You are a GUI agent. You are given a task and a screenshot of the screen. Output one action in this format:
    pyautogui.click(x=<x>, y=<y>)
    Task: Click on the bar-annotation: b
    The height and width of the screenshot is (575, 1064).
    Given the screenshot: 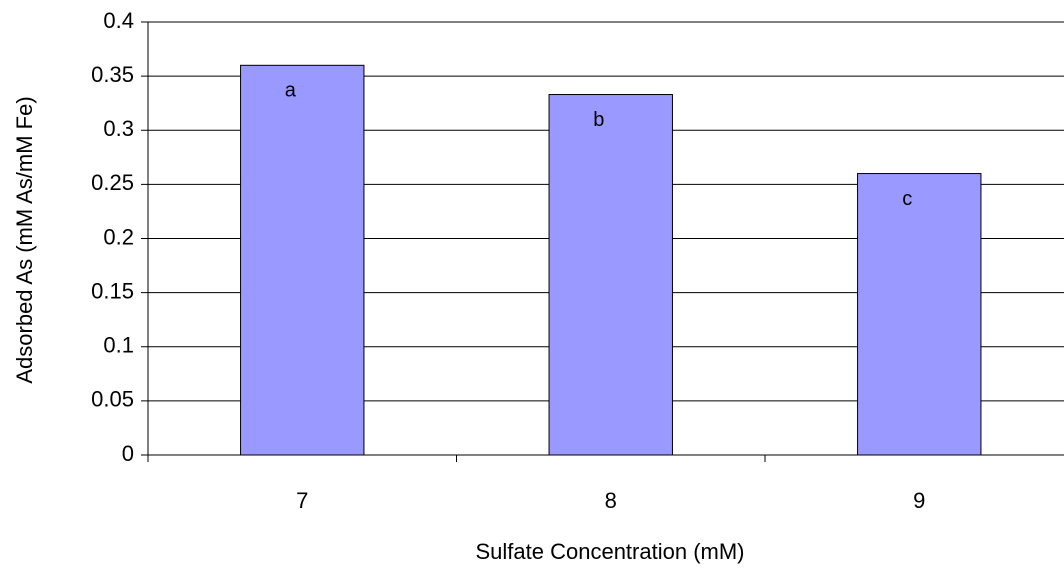 What is the action you would take?
    pyautogui.click(x=598, y=120)
    